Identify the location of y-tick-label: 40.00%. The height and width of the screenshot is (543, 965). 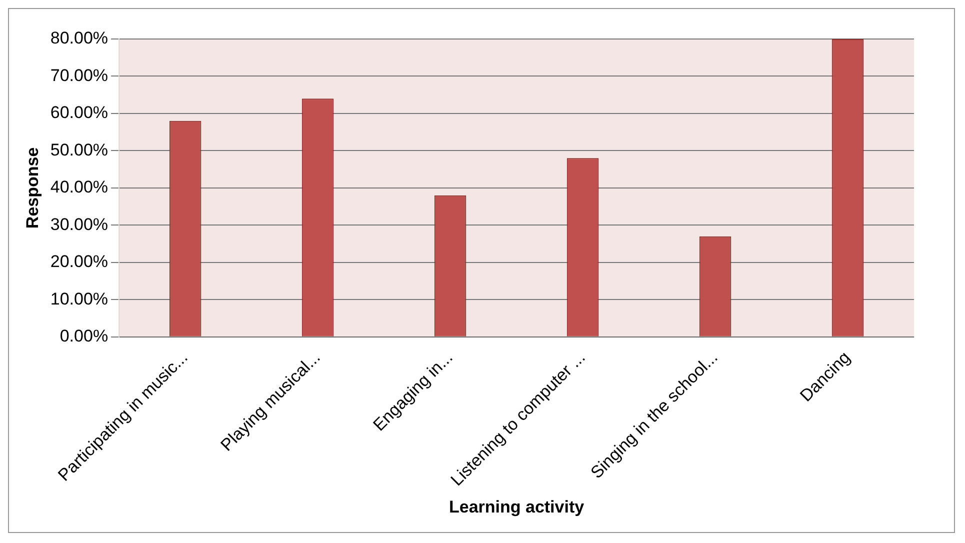
(79, 187).